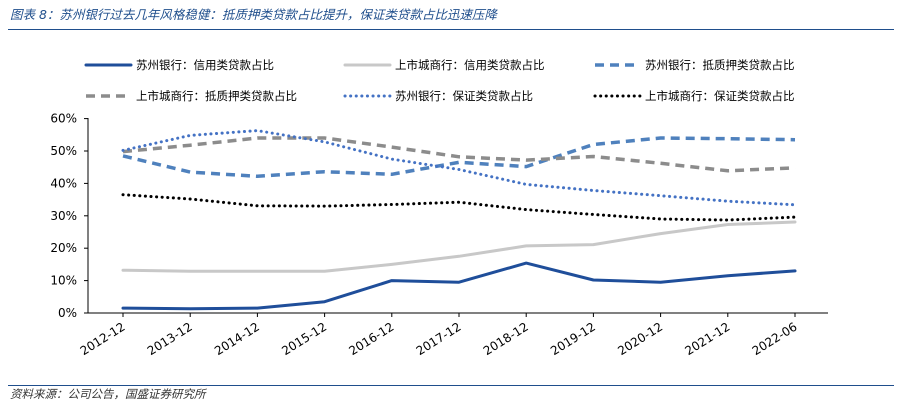 Image resolution: width=903 pixels, height=410 pixels. What do you see at coordinates (63, 183) in the screenshot?
I see `y-tick-label: 40%` at bounding box center [63, 183].